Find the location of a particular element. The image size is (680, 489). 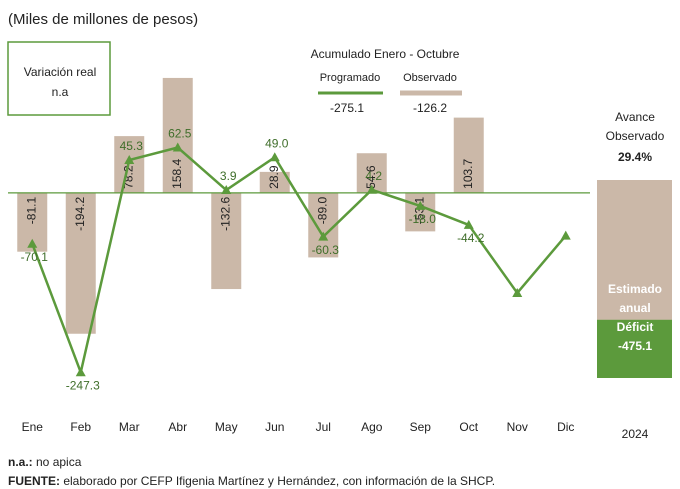

total-label: -275.1 is located at coordinates (347, 108).